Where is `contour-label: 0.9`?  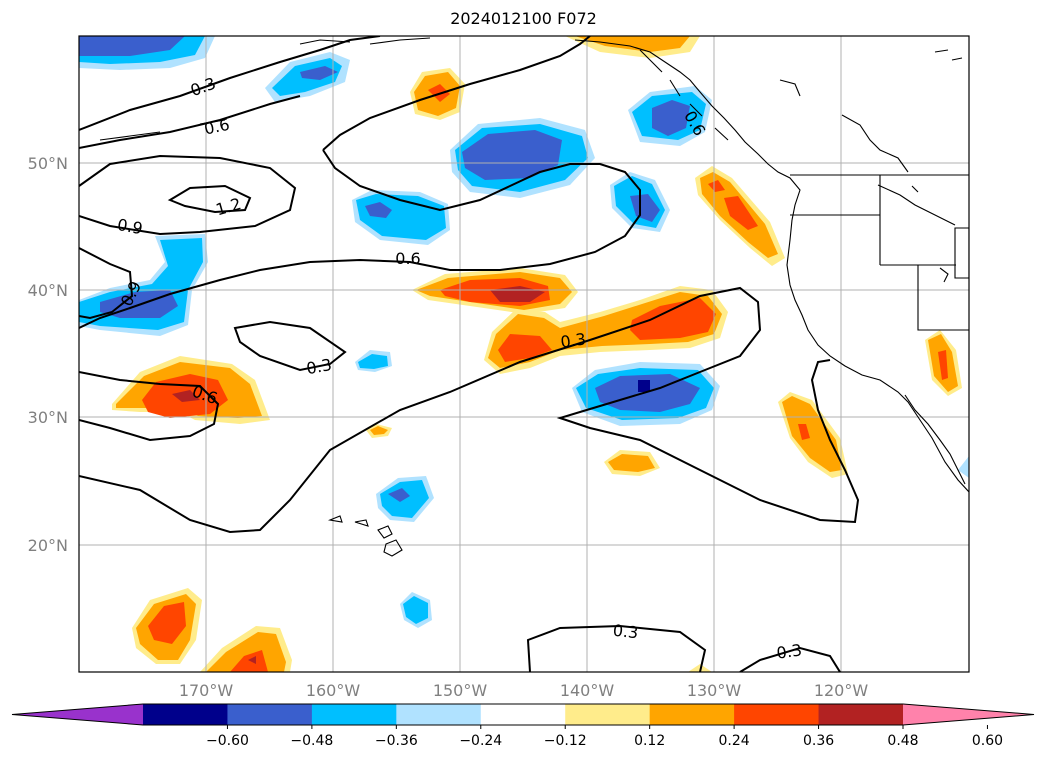 contour-label: 0.9 is located at coordinates (130, 226).